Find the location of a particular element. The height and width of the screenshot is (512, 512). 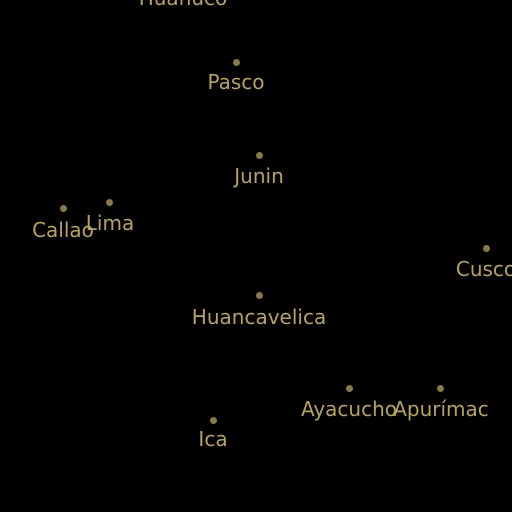

place-label: Ica is located at coordinates (213, 439).